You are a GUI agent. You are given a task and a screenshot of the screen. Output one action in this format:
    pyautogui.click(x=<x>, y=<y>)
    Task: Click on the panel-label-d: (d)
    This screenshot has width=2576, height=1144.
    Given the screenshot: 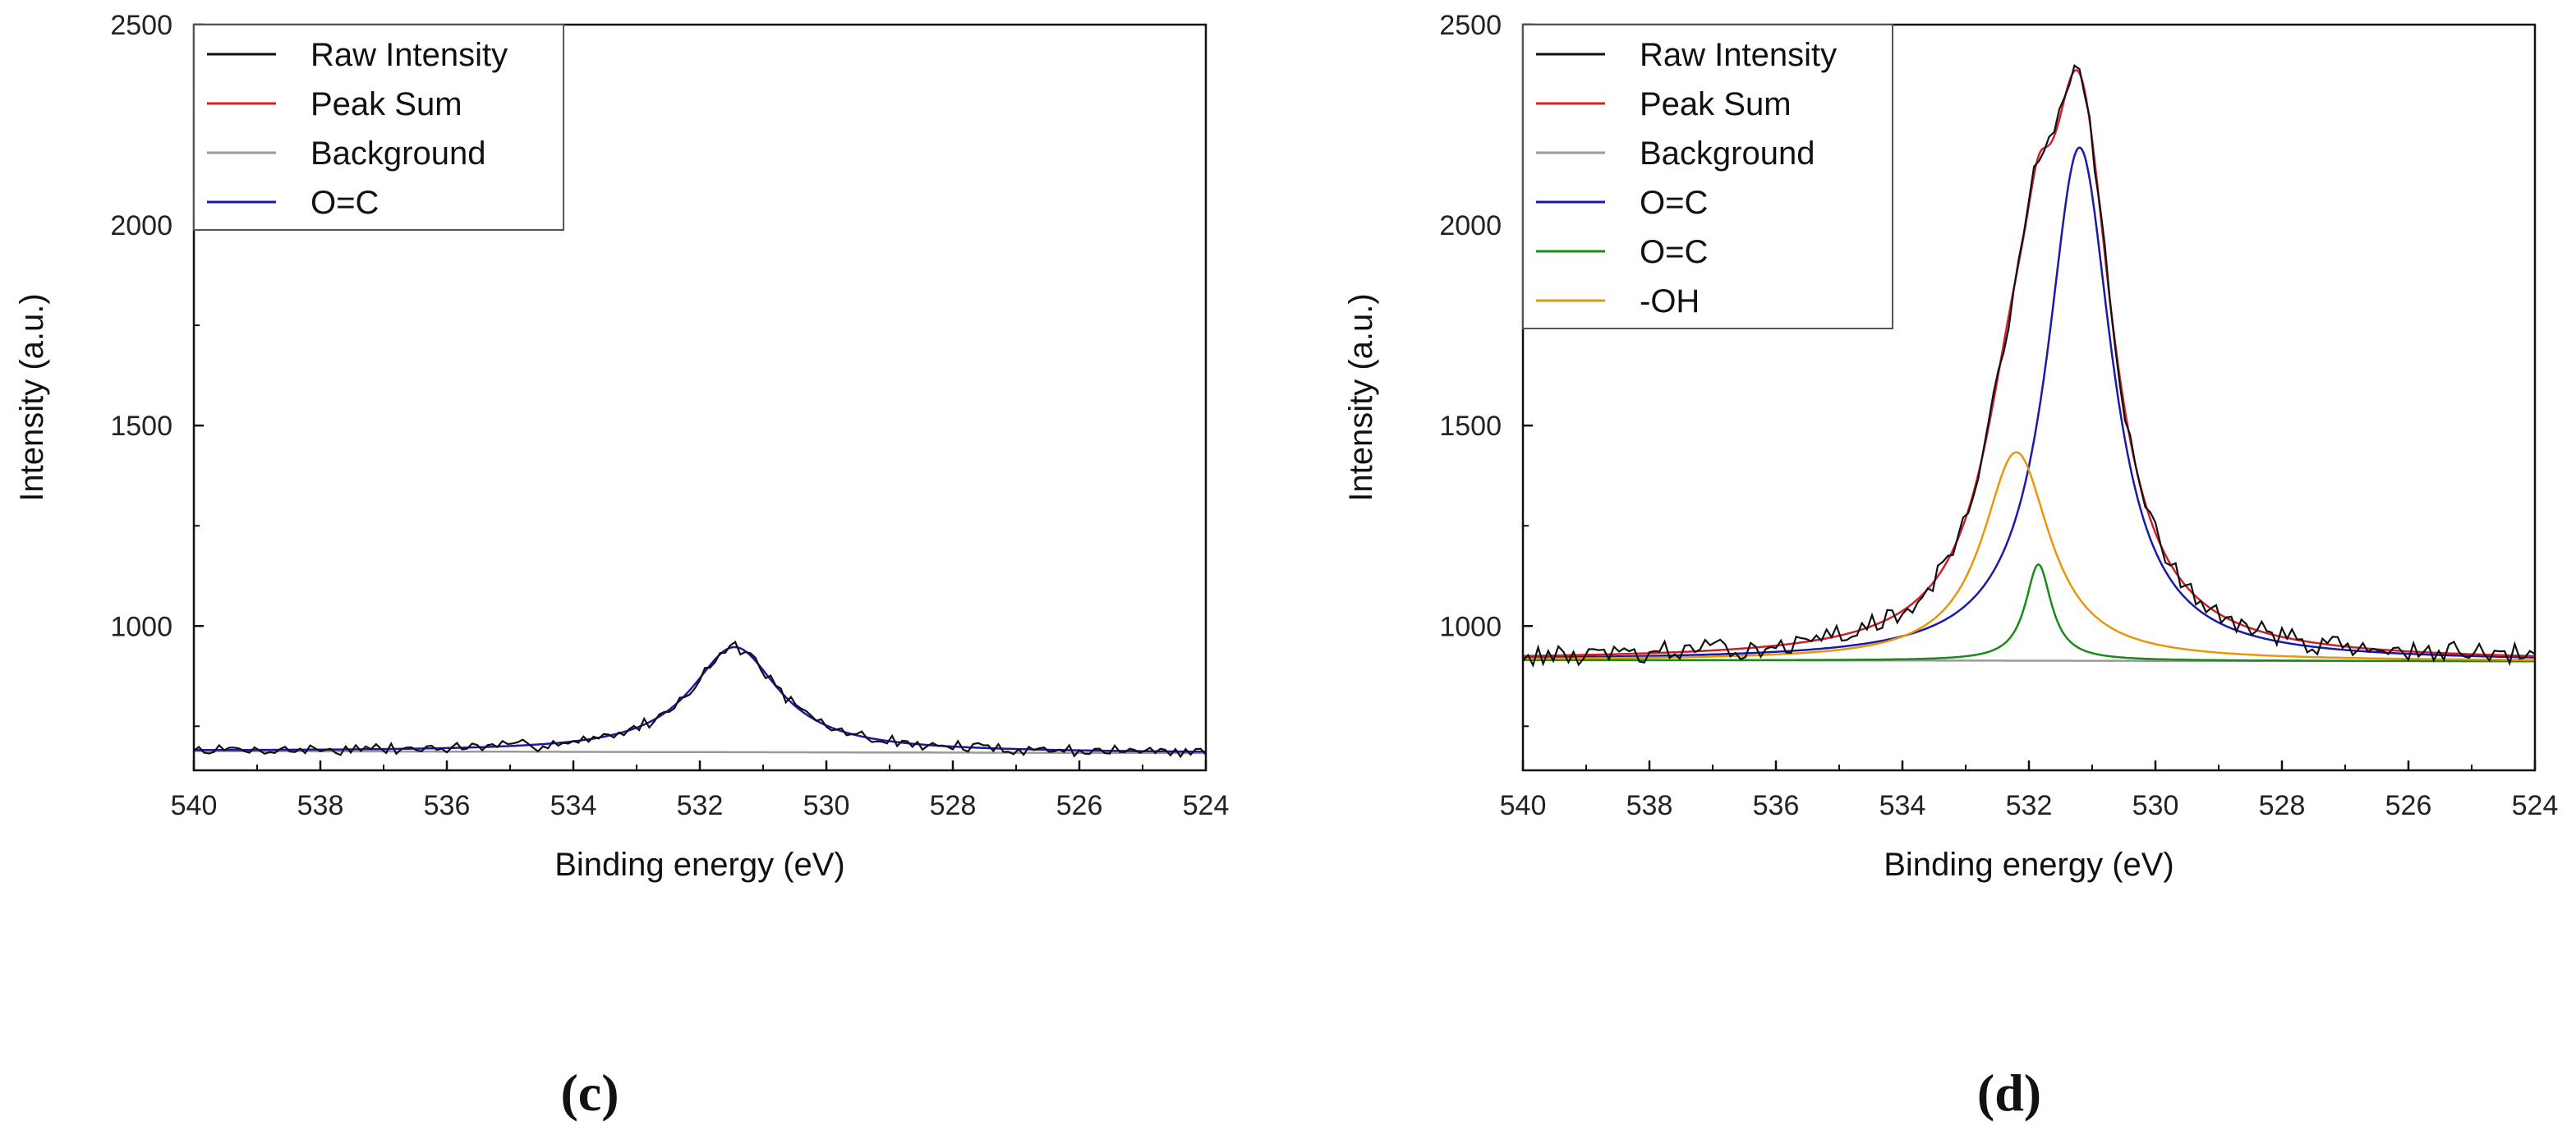 What is the action you would take?
    pyautogui.click(x=2009, y=1093)
    